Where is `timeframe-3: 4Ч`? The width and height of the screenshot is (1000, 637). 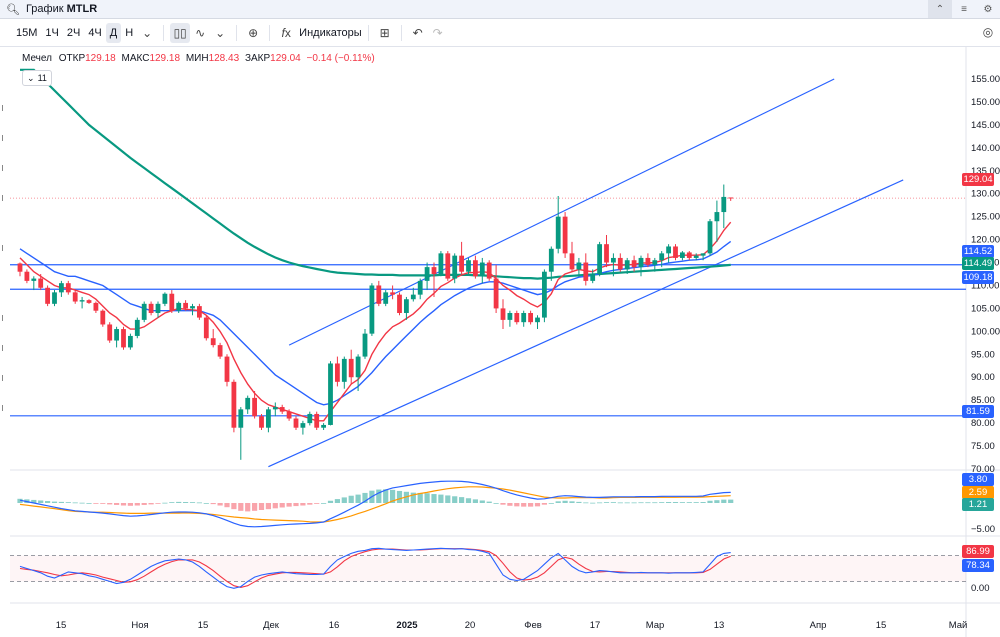
timeframe-3: 4Ч is located at coordinates (95, 32).